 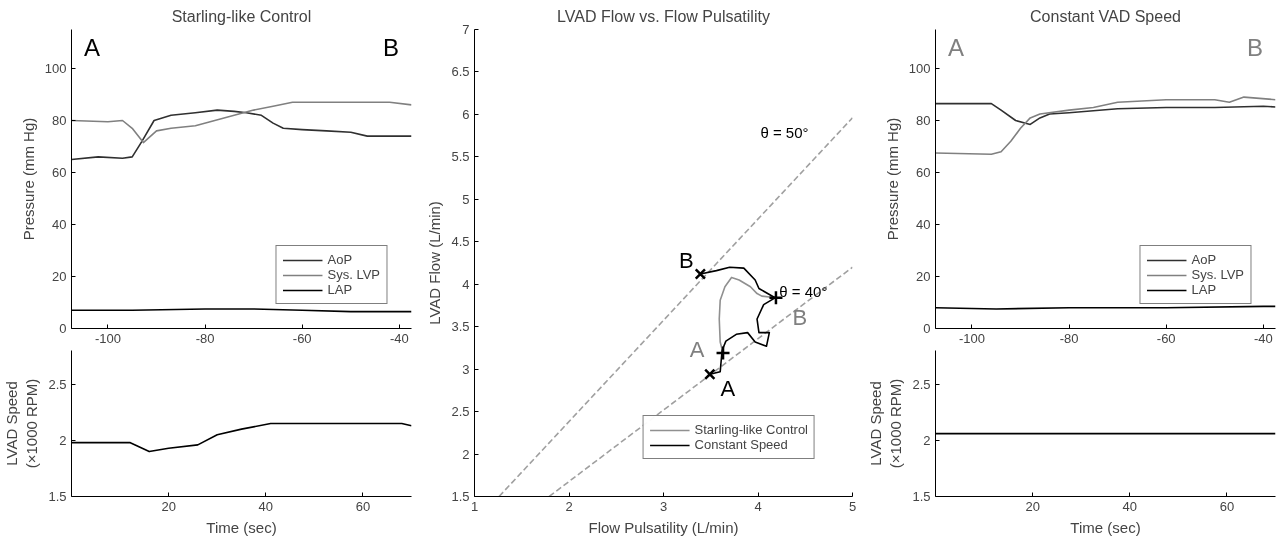 What do you see at coordinates (758, 506) in the screenshot?
I see `x-tick-label: 4` at bounding box center [758, 506].